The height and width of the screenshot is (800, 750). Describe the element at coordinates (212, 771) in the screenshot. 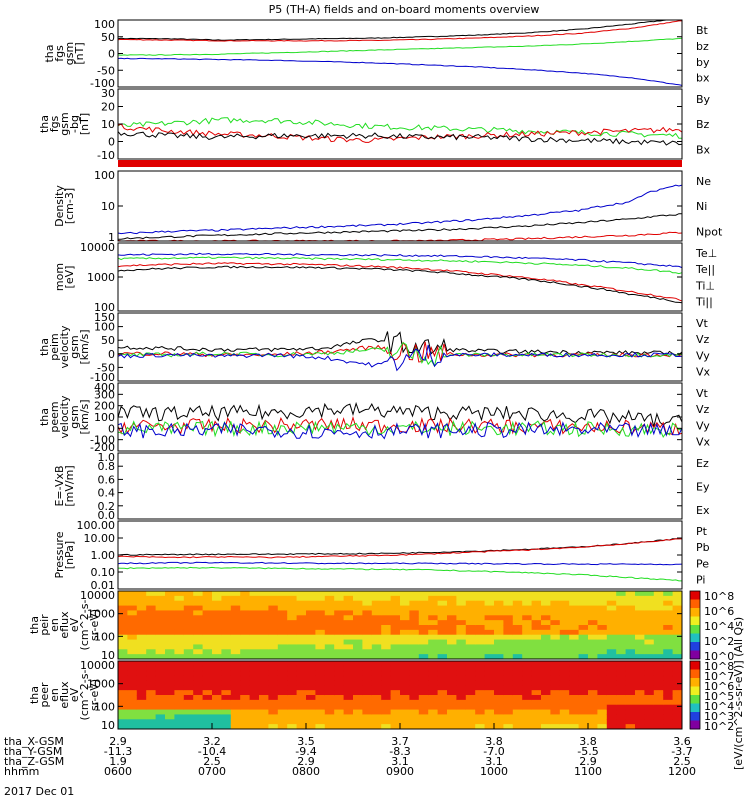

I see `x-row-value: 0700` at that location.